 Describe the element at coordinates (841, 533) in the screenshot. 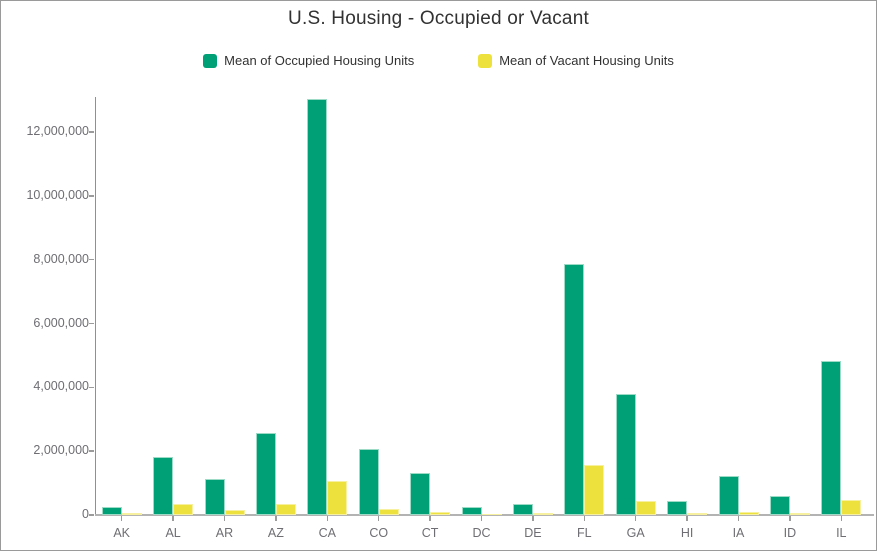

I see `x-axis-label-IL: IL` at that location.